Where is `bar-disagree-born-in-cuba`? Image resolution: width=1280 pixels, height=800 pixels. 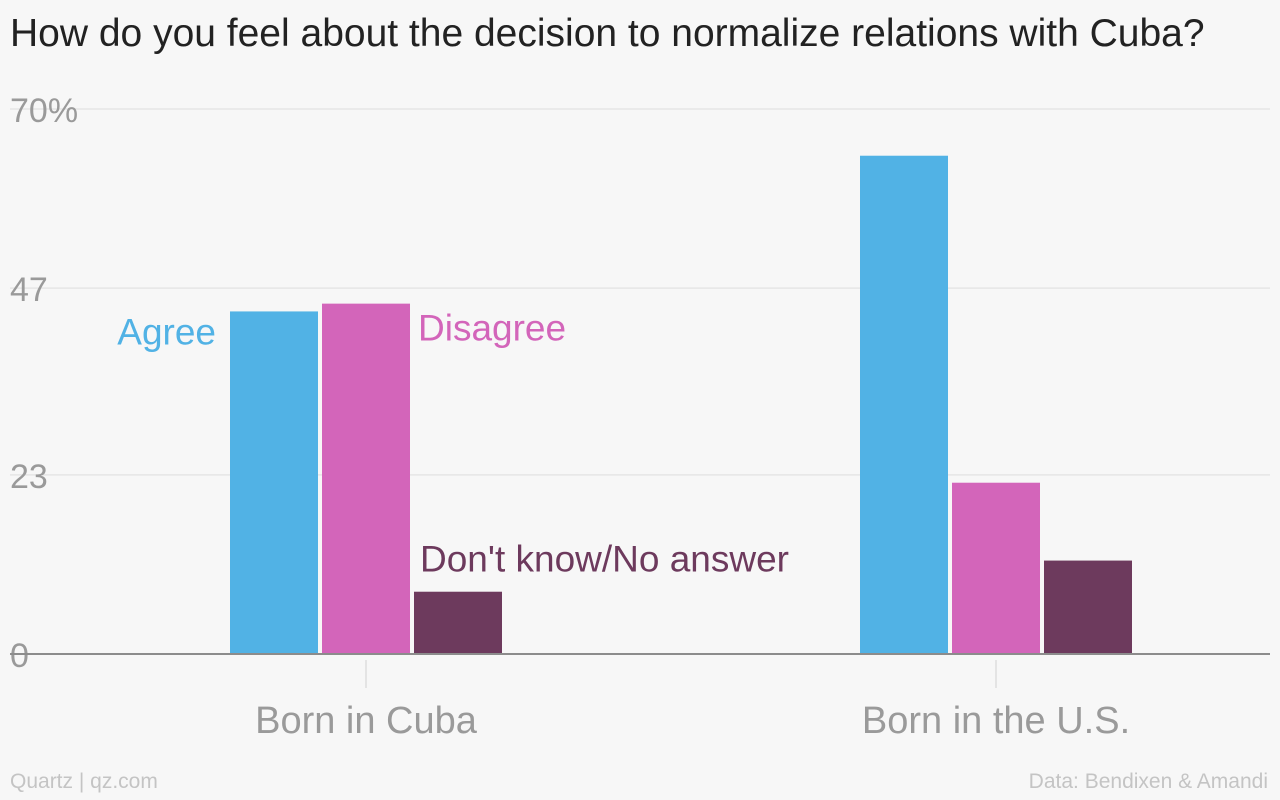
bar-disagree-born-in-cuba is located at coordinates (366, 478).